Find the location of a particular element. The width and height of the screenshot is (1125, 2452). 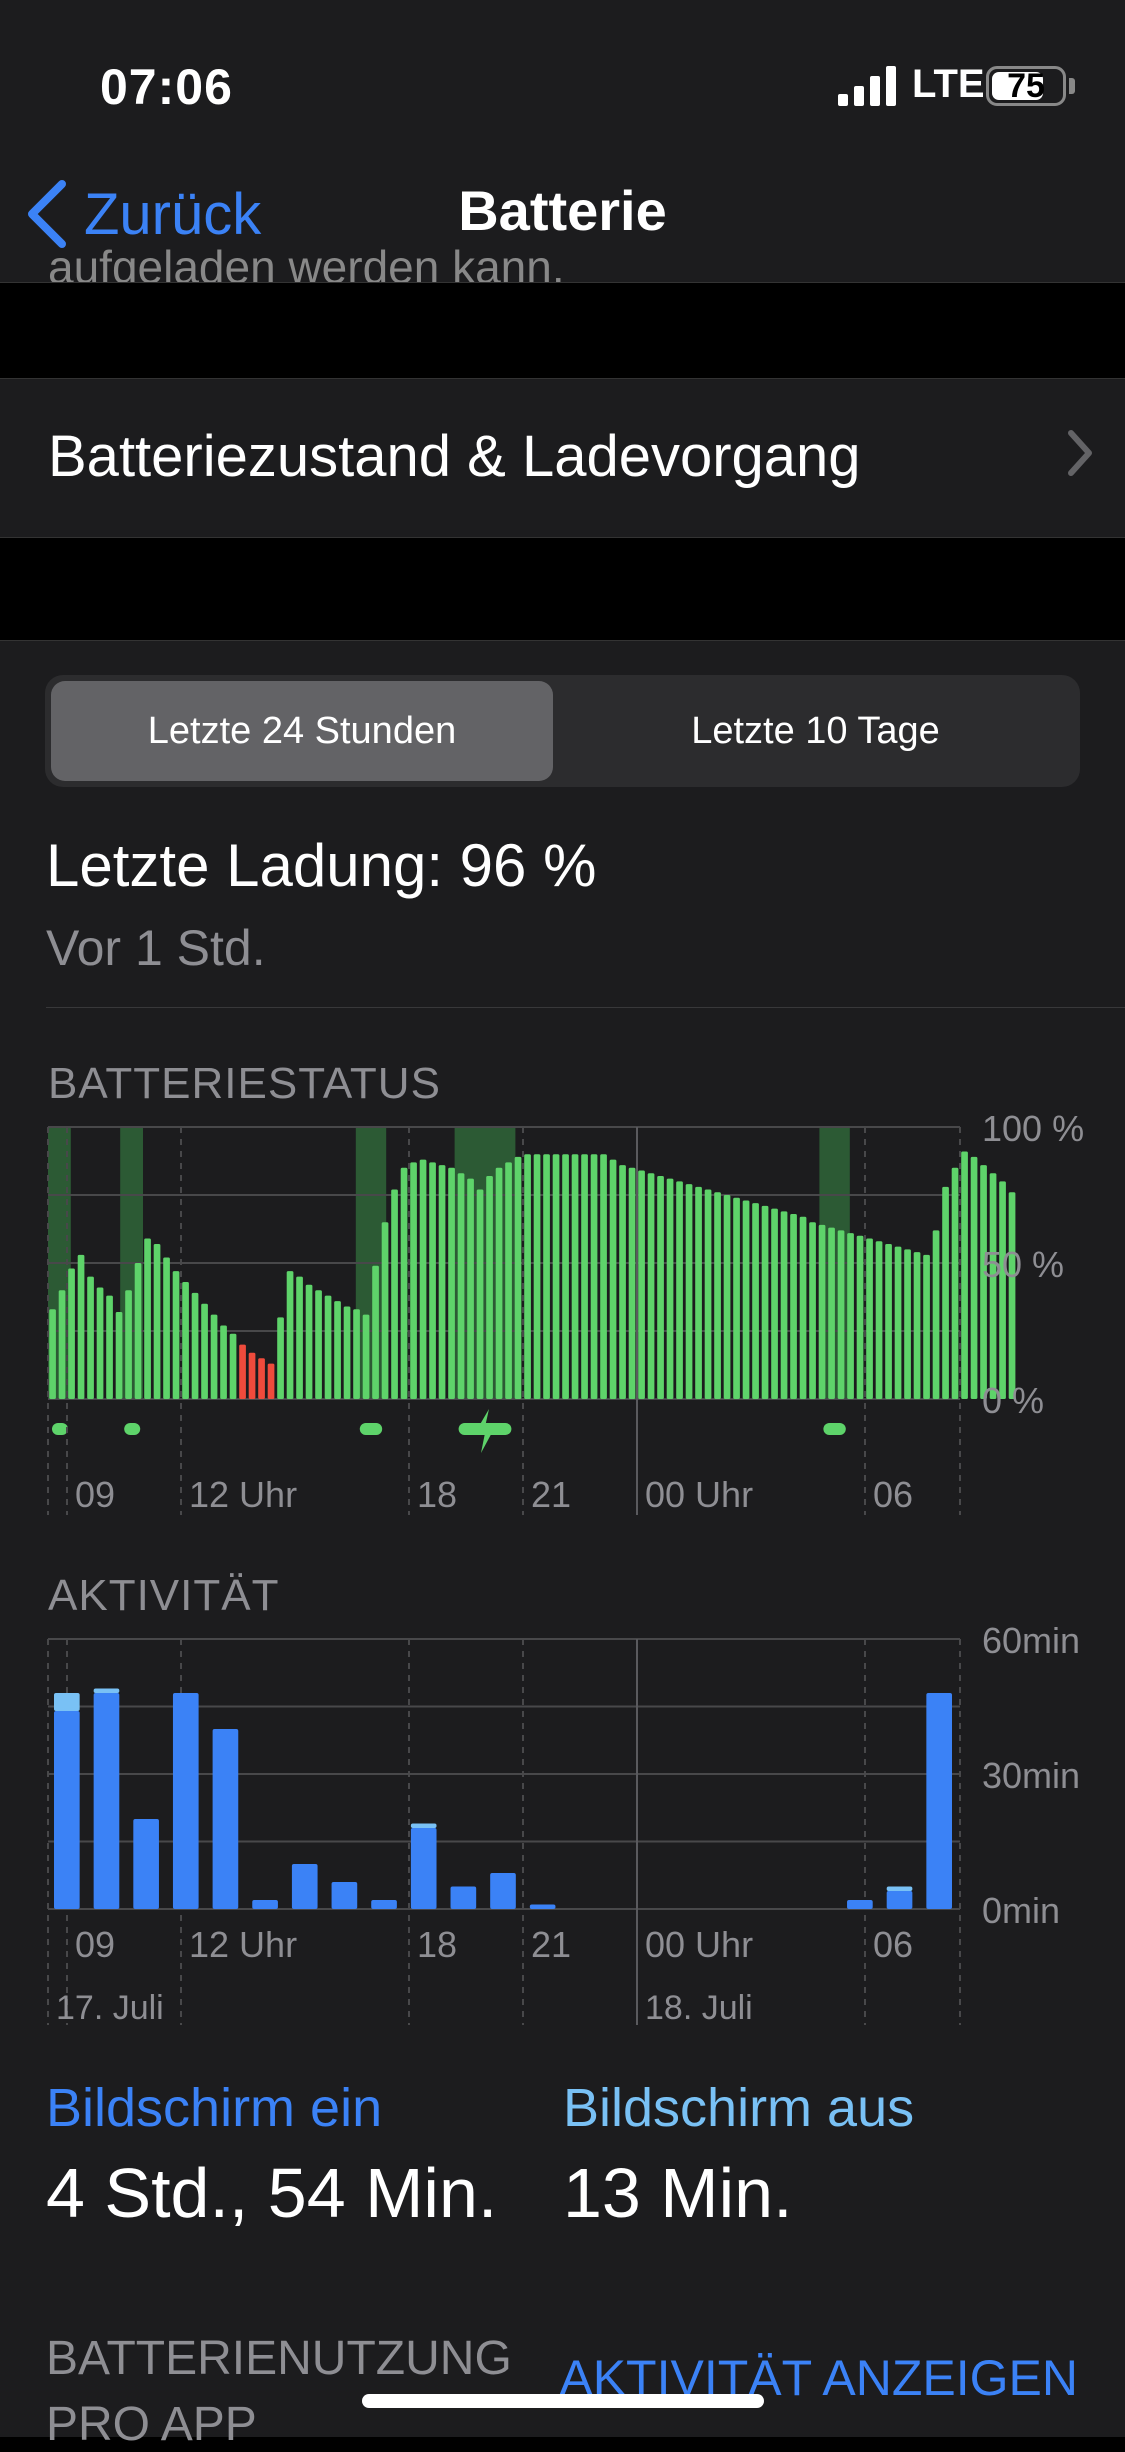

battery-status-heading: BATTERIESTATUS is located at coordinates (244, 1083).